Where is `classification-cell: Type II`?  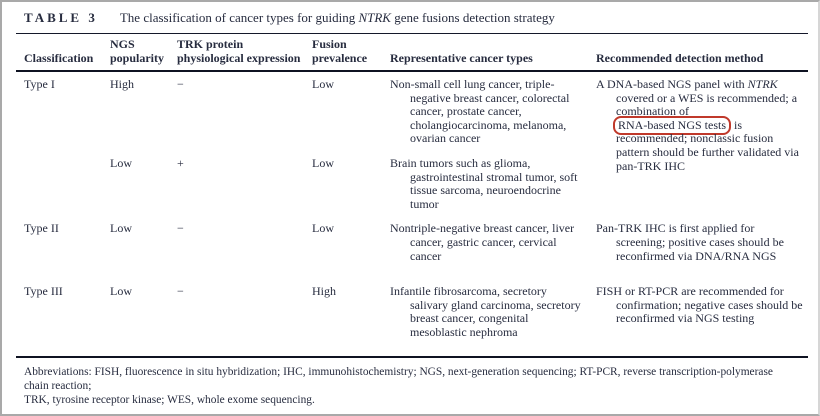
classification-cell: Type II is located at coordinates (41, 228).